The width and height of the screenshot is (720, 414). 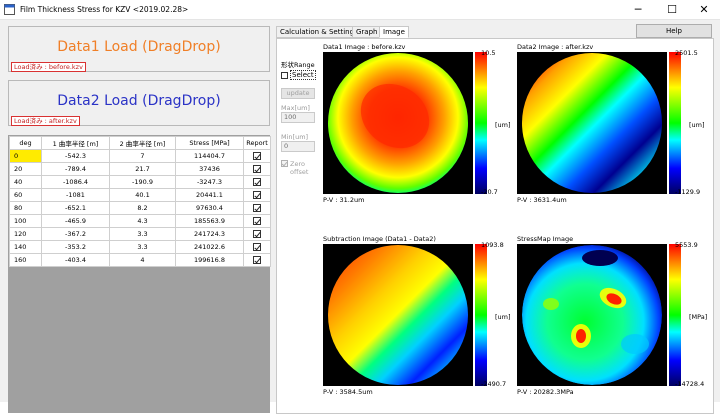 I want to click on cell-stress: 241022.6, so click(x=209, y=247).